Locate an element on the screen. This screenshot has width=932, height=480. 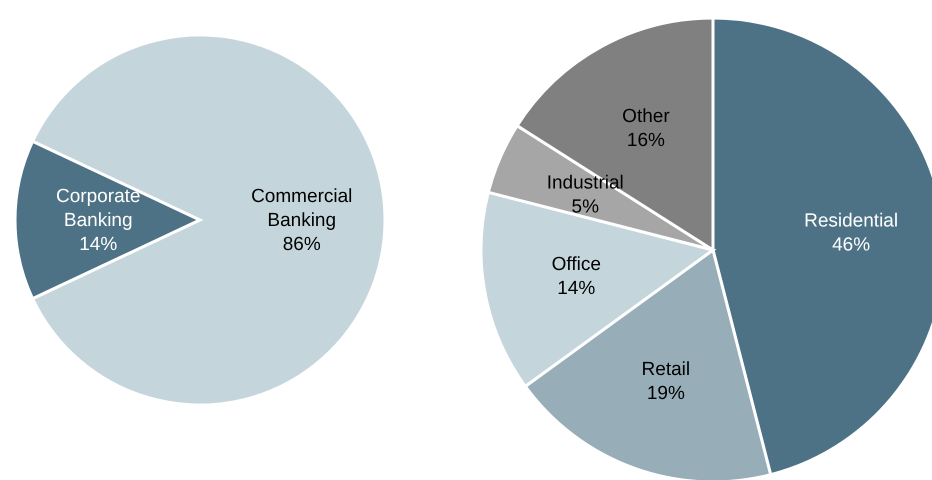
slice-label: Retail is located at coordinates (666, 369).